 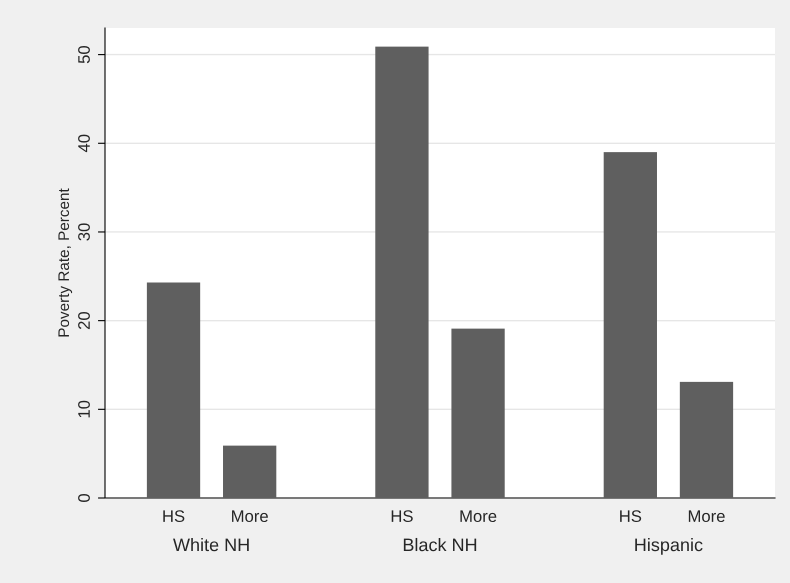 What do you see at coordinates (84, 409) in the screenshot?
I see `y-tick-label: 10` at bounding box center [84, 409].